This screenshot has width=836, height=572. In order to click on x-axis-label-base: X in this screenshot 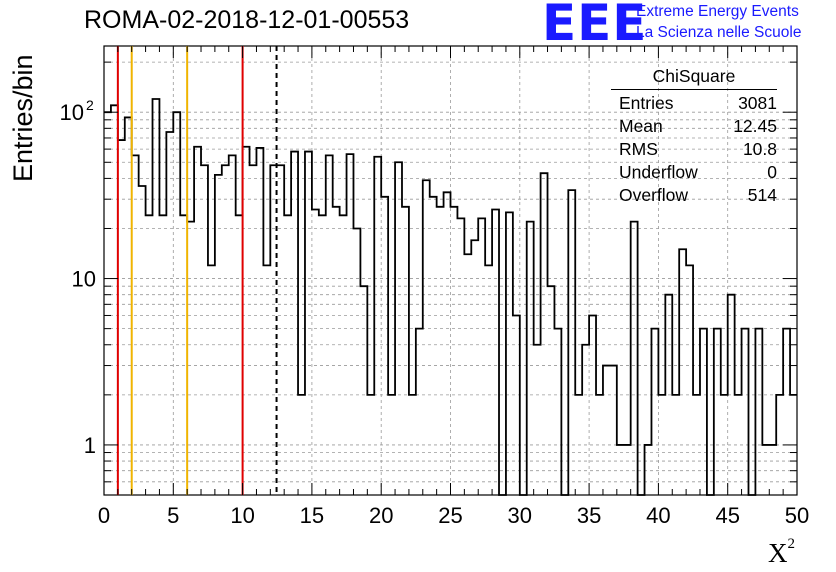, I will do `click(778, 553)`.